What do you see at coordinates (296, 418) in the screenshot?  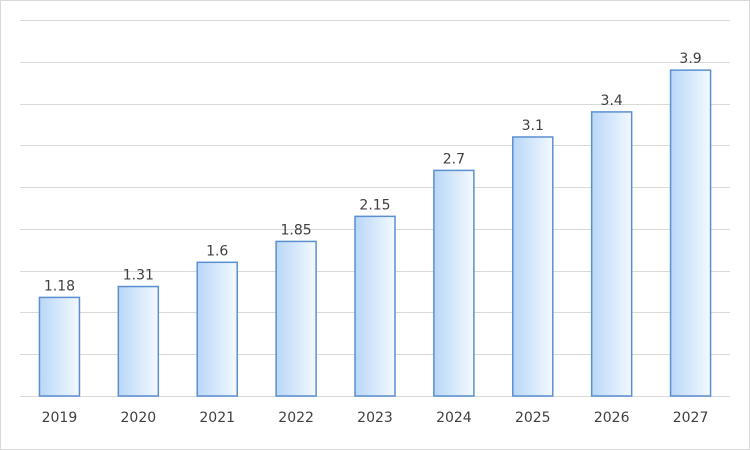 I see `x-tick-label: 2022` at bounding box center [296, 418].